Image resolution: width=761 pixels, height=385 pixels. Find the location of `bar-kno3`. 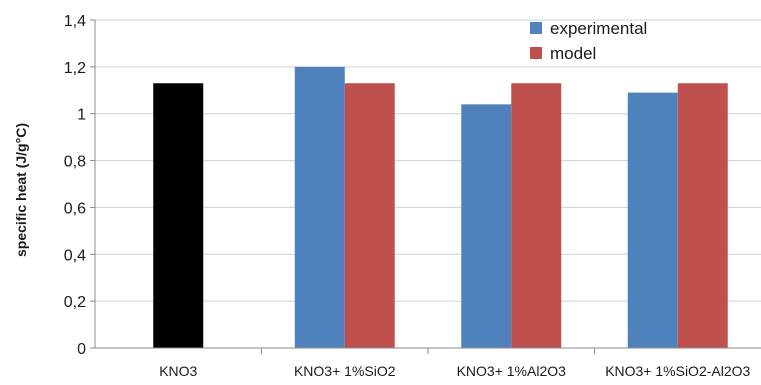

bar-kno3 is located at coordinates (178, 215).